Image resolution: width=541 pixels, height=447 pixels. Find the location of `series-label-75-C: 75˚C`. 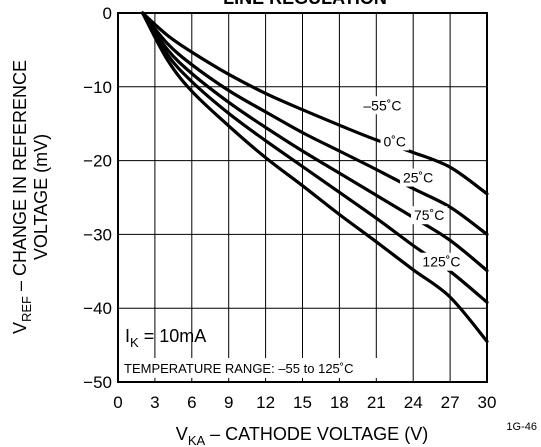

series-label-75-C: 75˚C is located at coordinates (429, 215).